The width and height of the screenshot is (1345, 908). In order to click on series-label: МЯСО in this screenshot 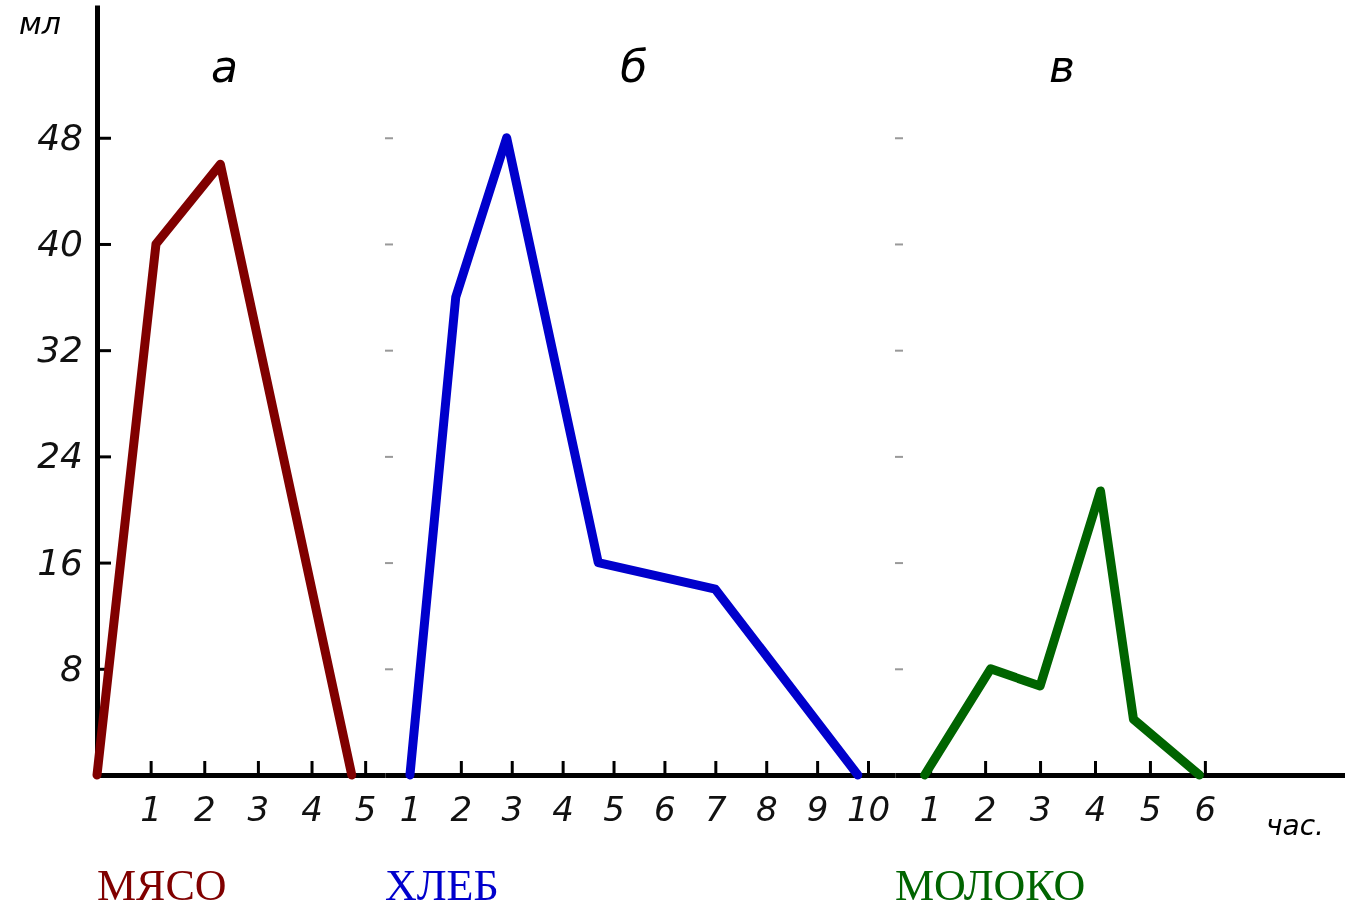, I will do `click(162, 884)`.